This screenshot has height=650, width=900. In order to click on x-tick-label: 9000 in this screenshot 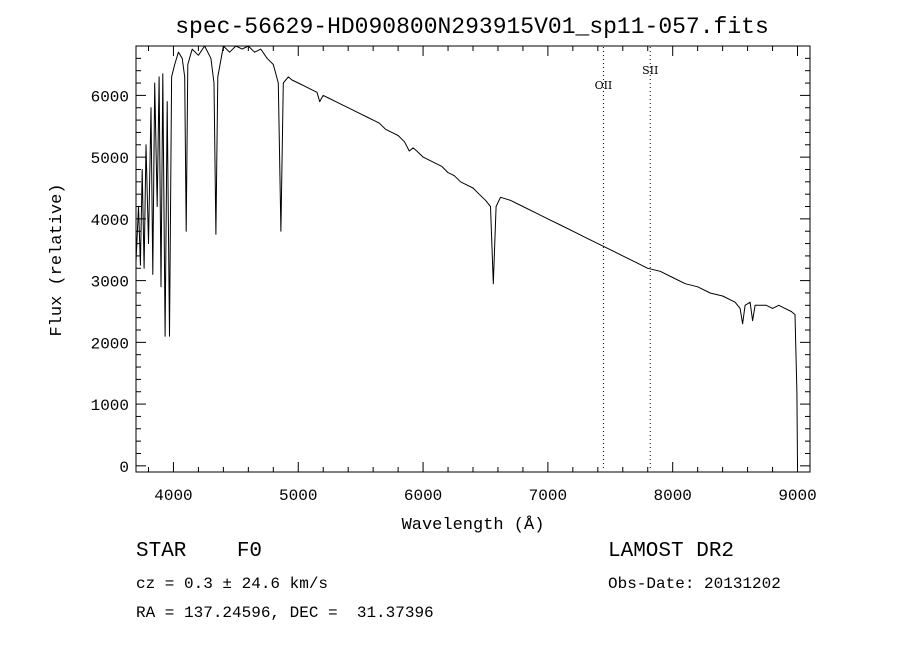, I will do `click(797, 496)`.